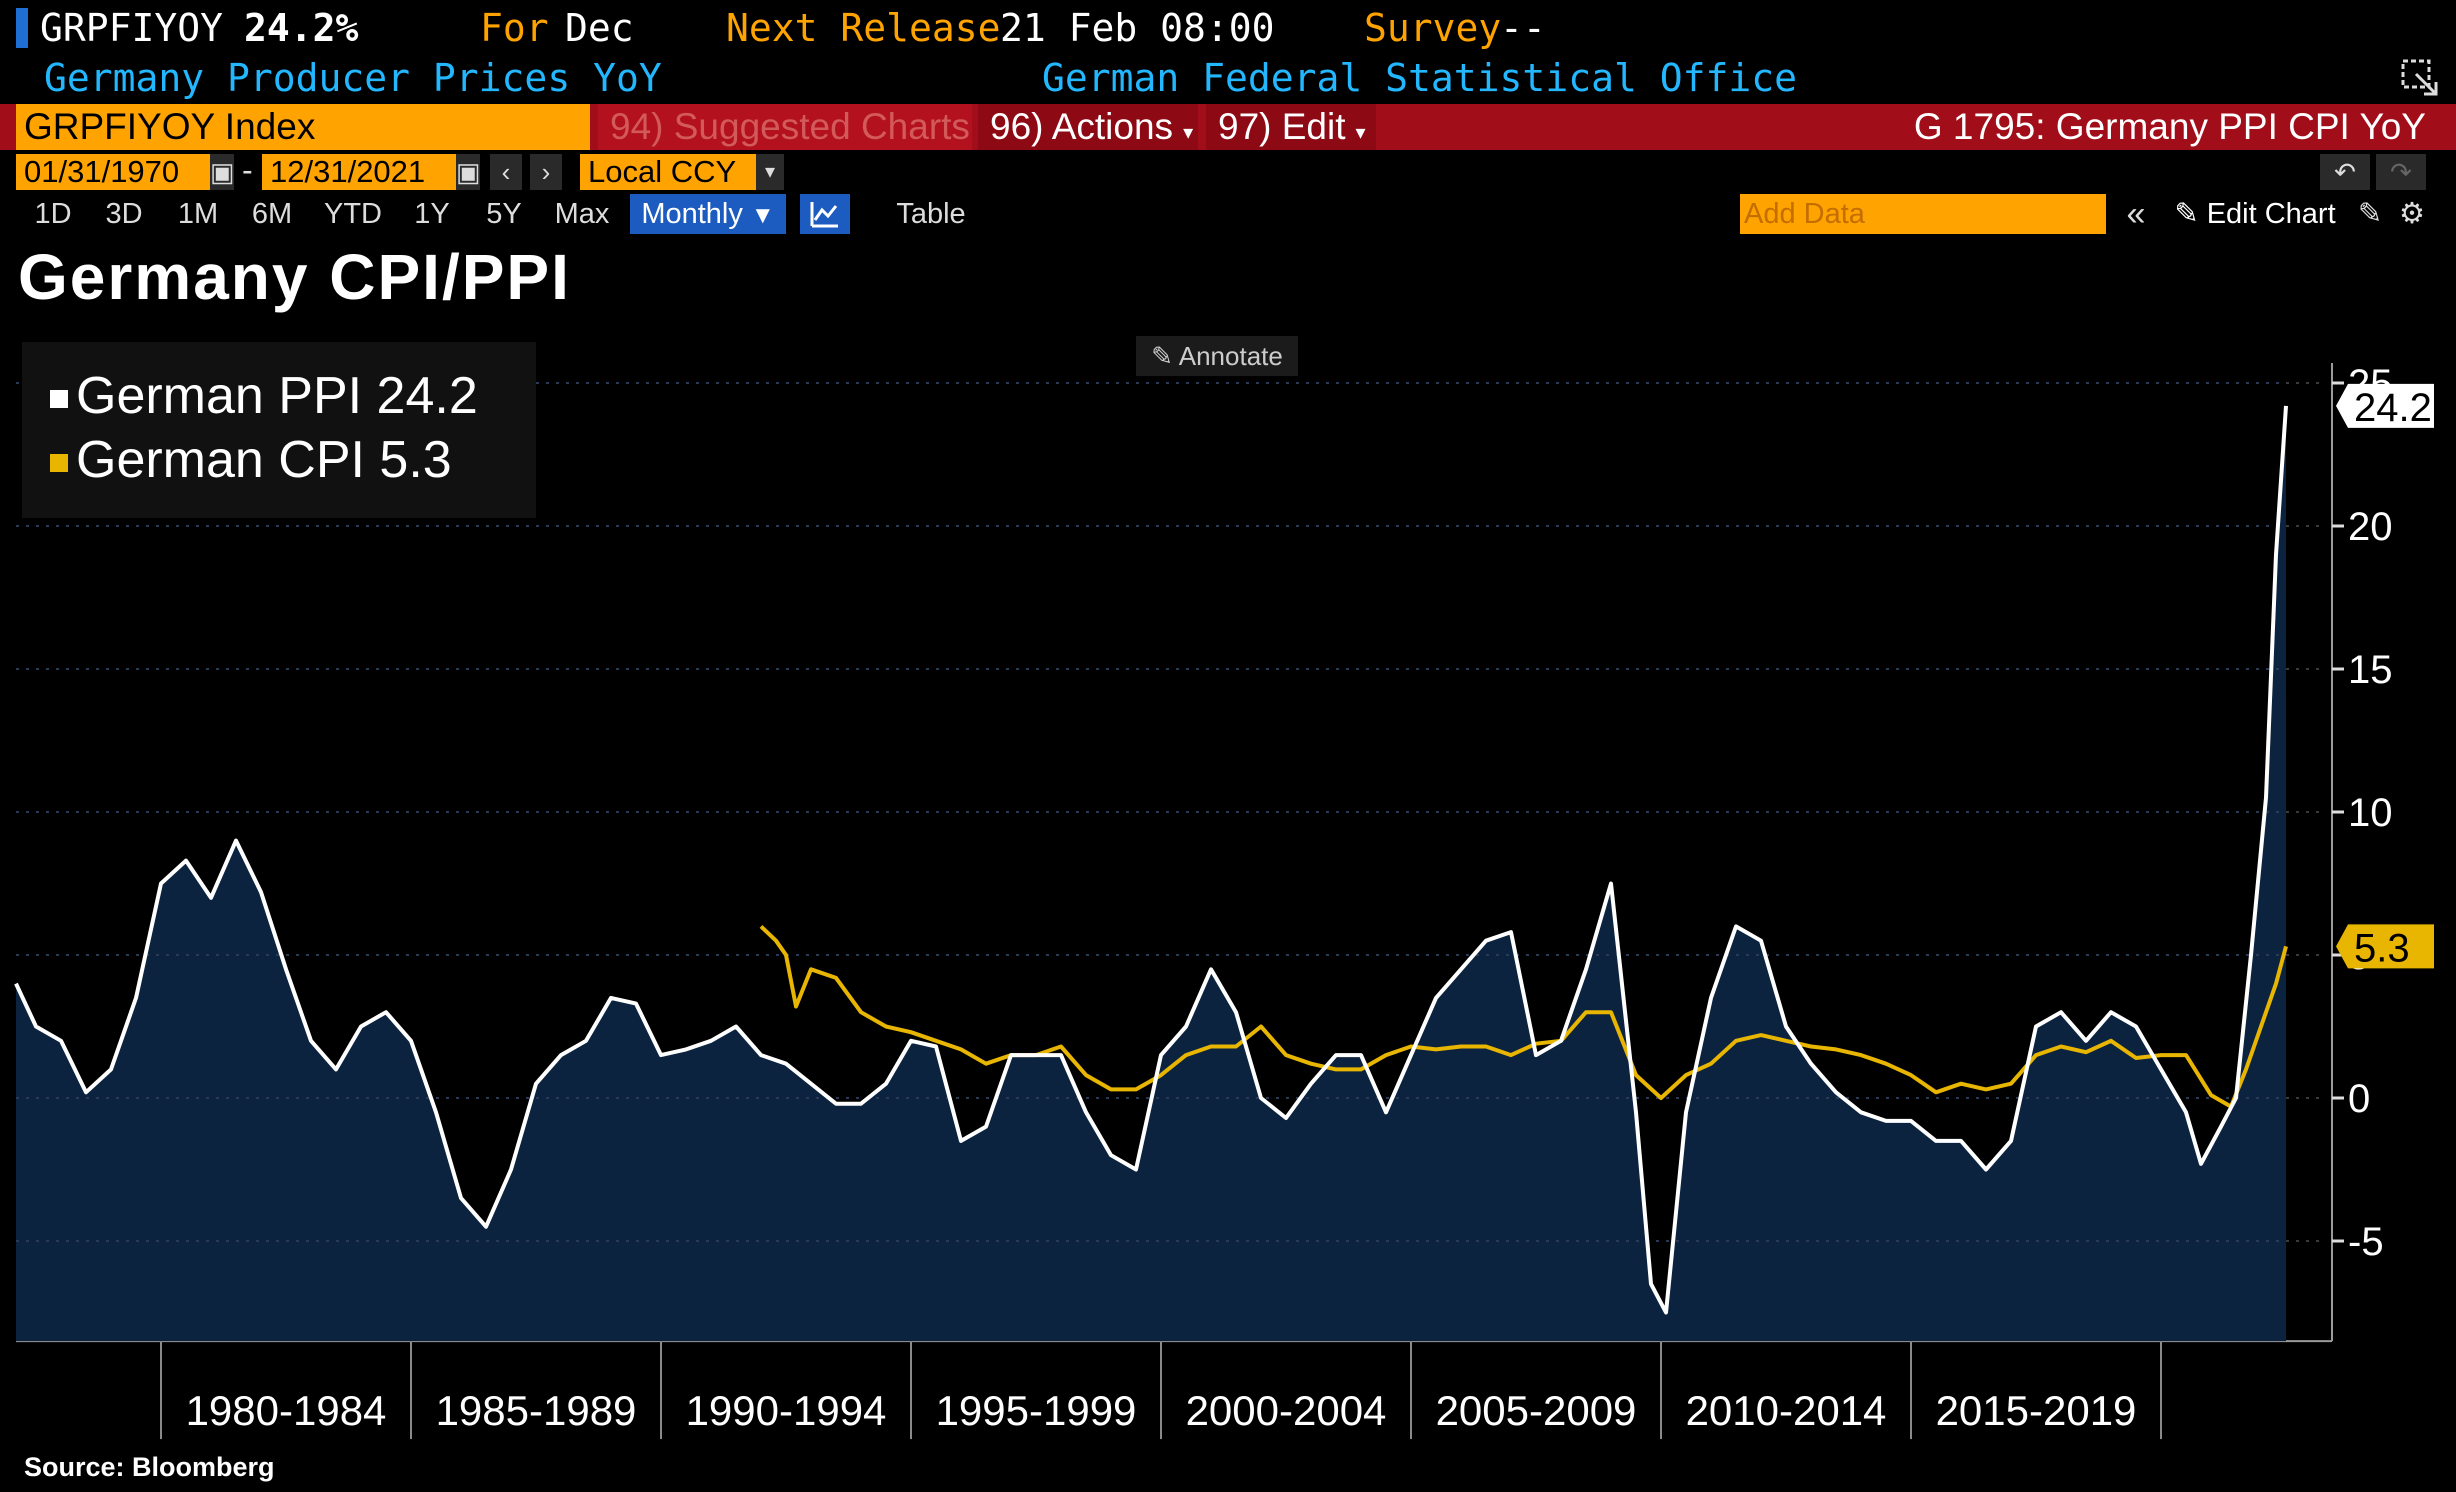  What do you see at coordinates (353, 214) in the screenshot?
I see `period-ytd: YTD` at bounding box center [353, 214].